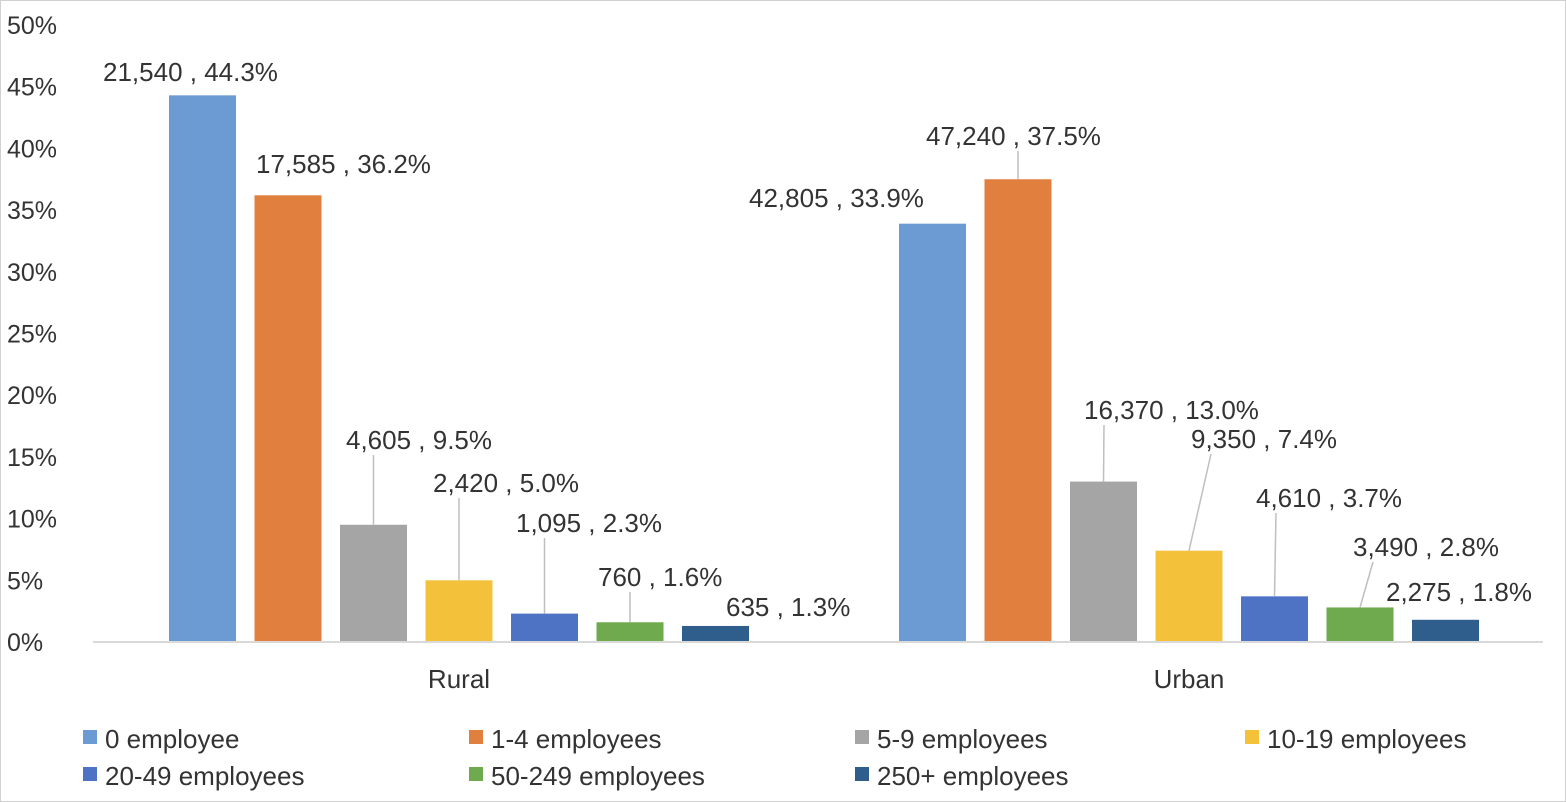  What do you see at coordinates (172, 739) in the screenshot?
I see `legend-label: 0 employee` at bounding box center [172, 739].